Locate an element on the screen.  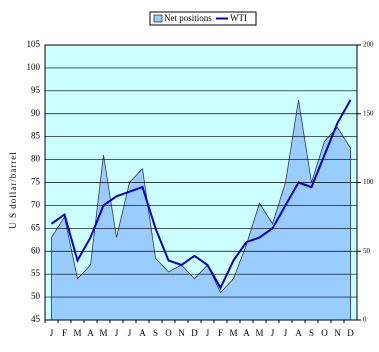
y2-tick-label: 50 is located at coordinates (367, 251).